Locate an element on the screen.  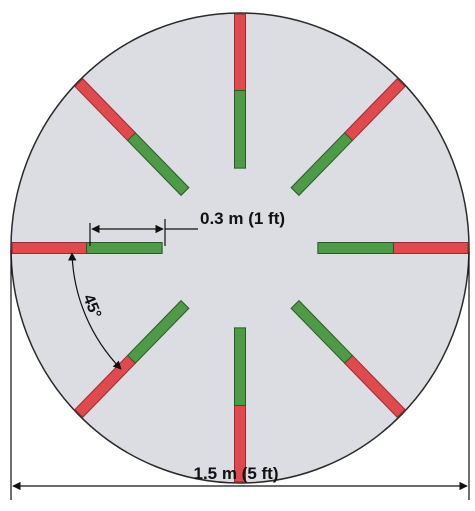
bar-bottom-right-green-segment is located at coordinates (322, 331).